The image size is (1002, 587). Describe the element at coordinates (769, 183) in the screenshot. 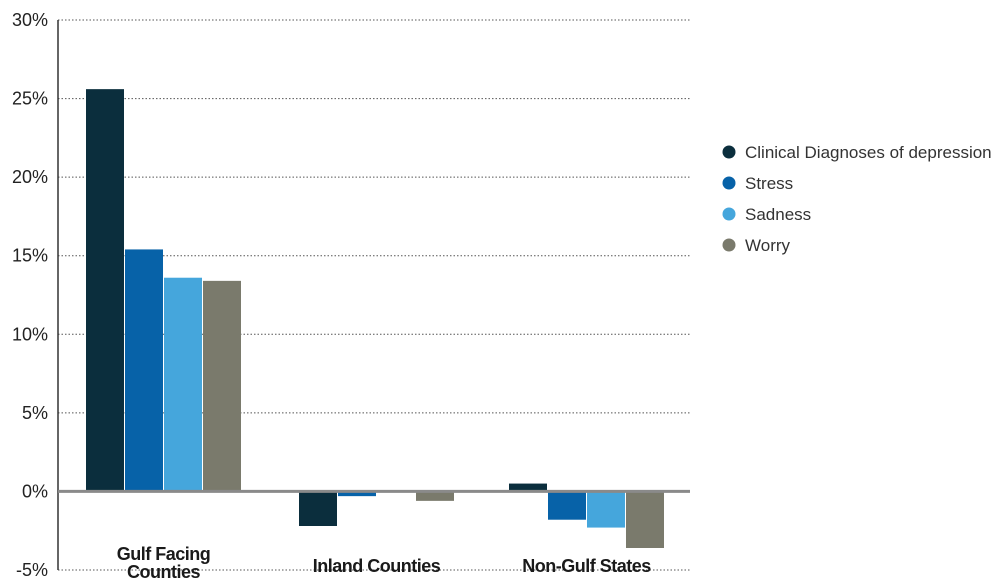

I see `legend-label: Stress` at that location.